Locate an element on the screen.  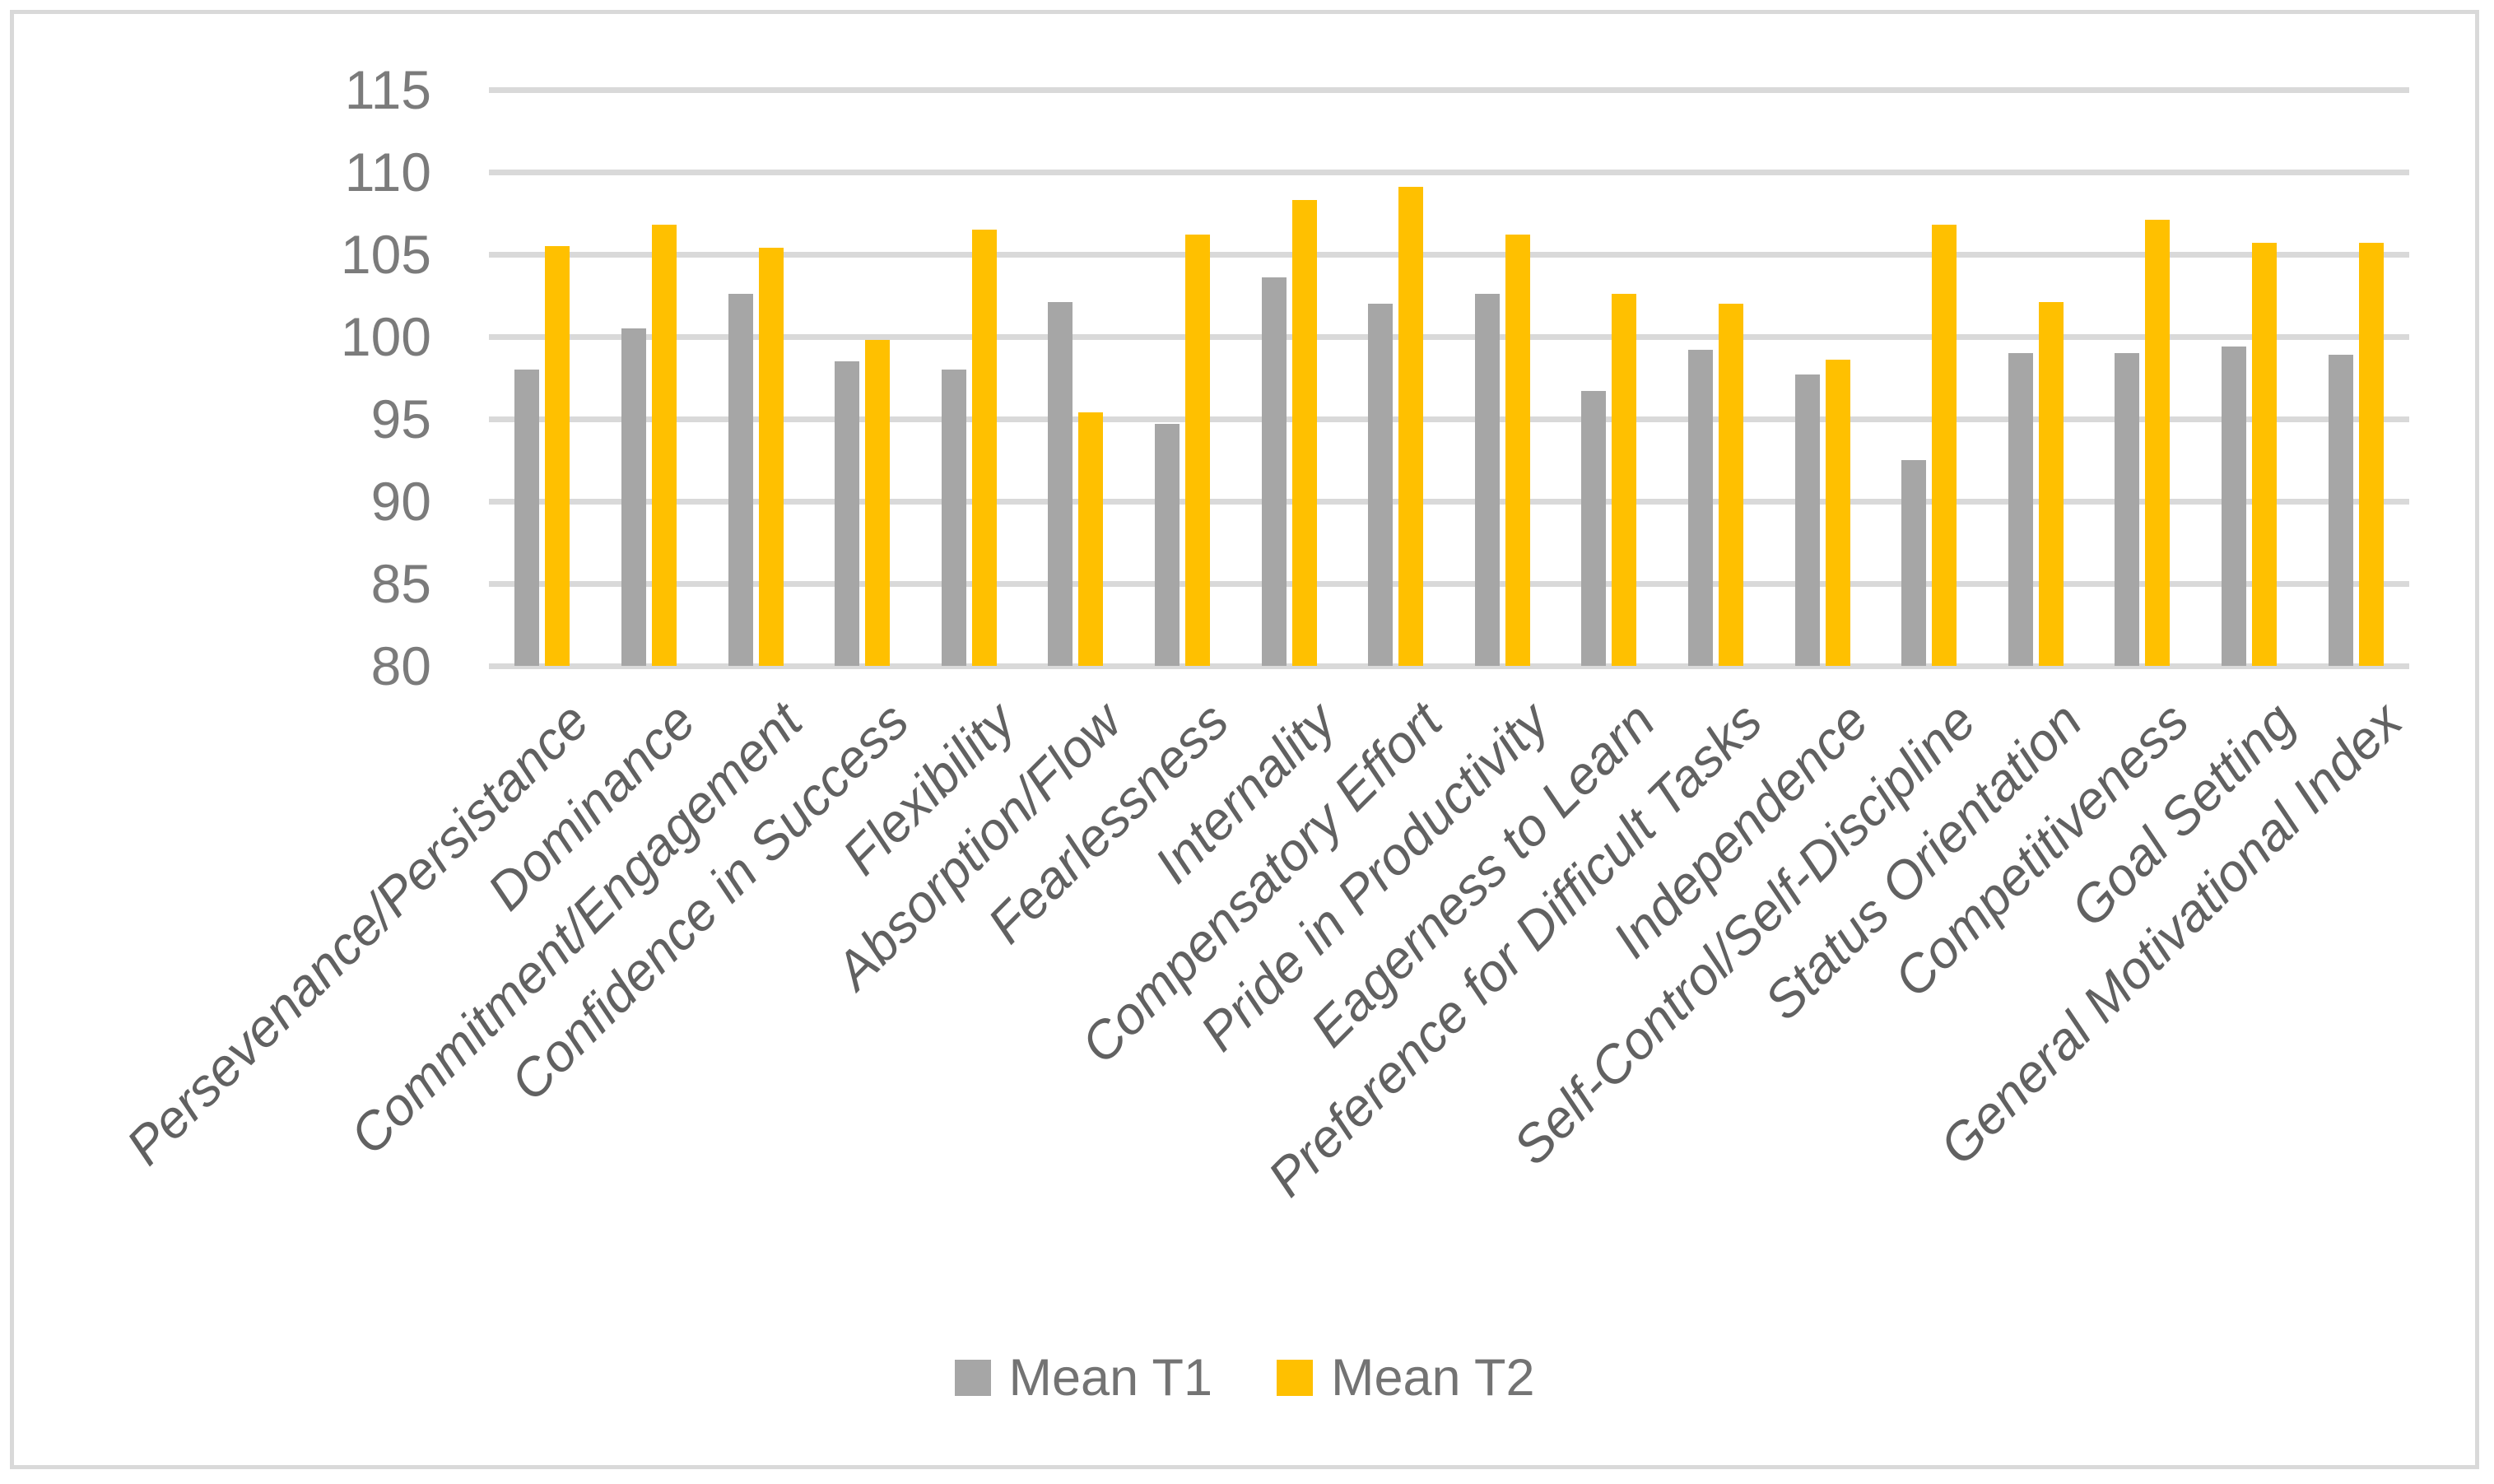
legend-item-mean-t1: Mean T1 is located at coordinates (1083, 1377).